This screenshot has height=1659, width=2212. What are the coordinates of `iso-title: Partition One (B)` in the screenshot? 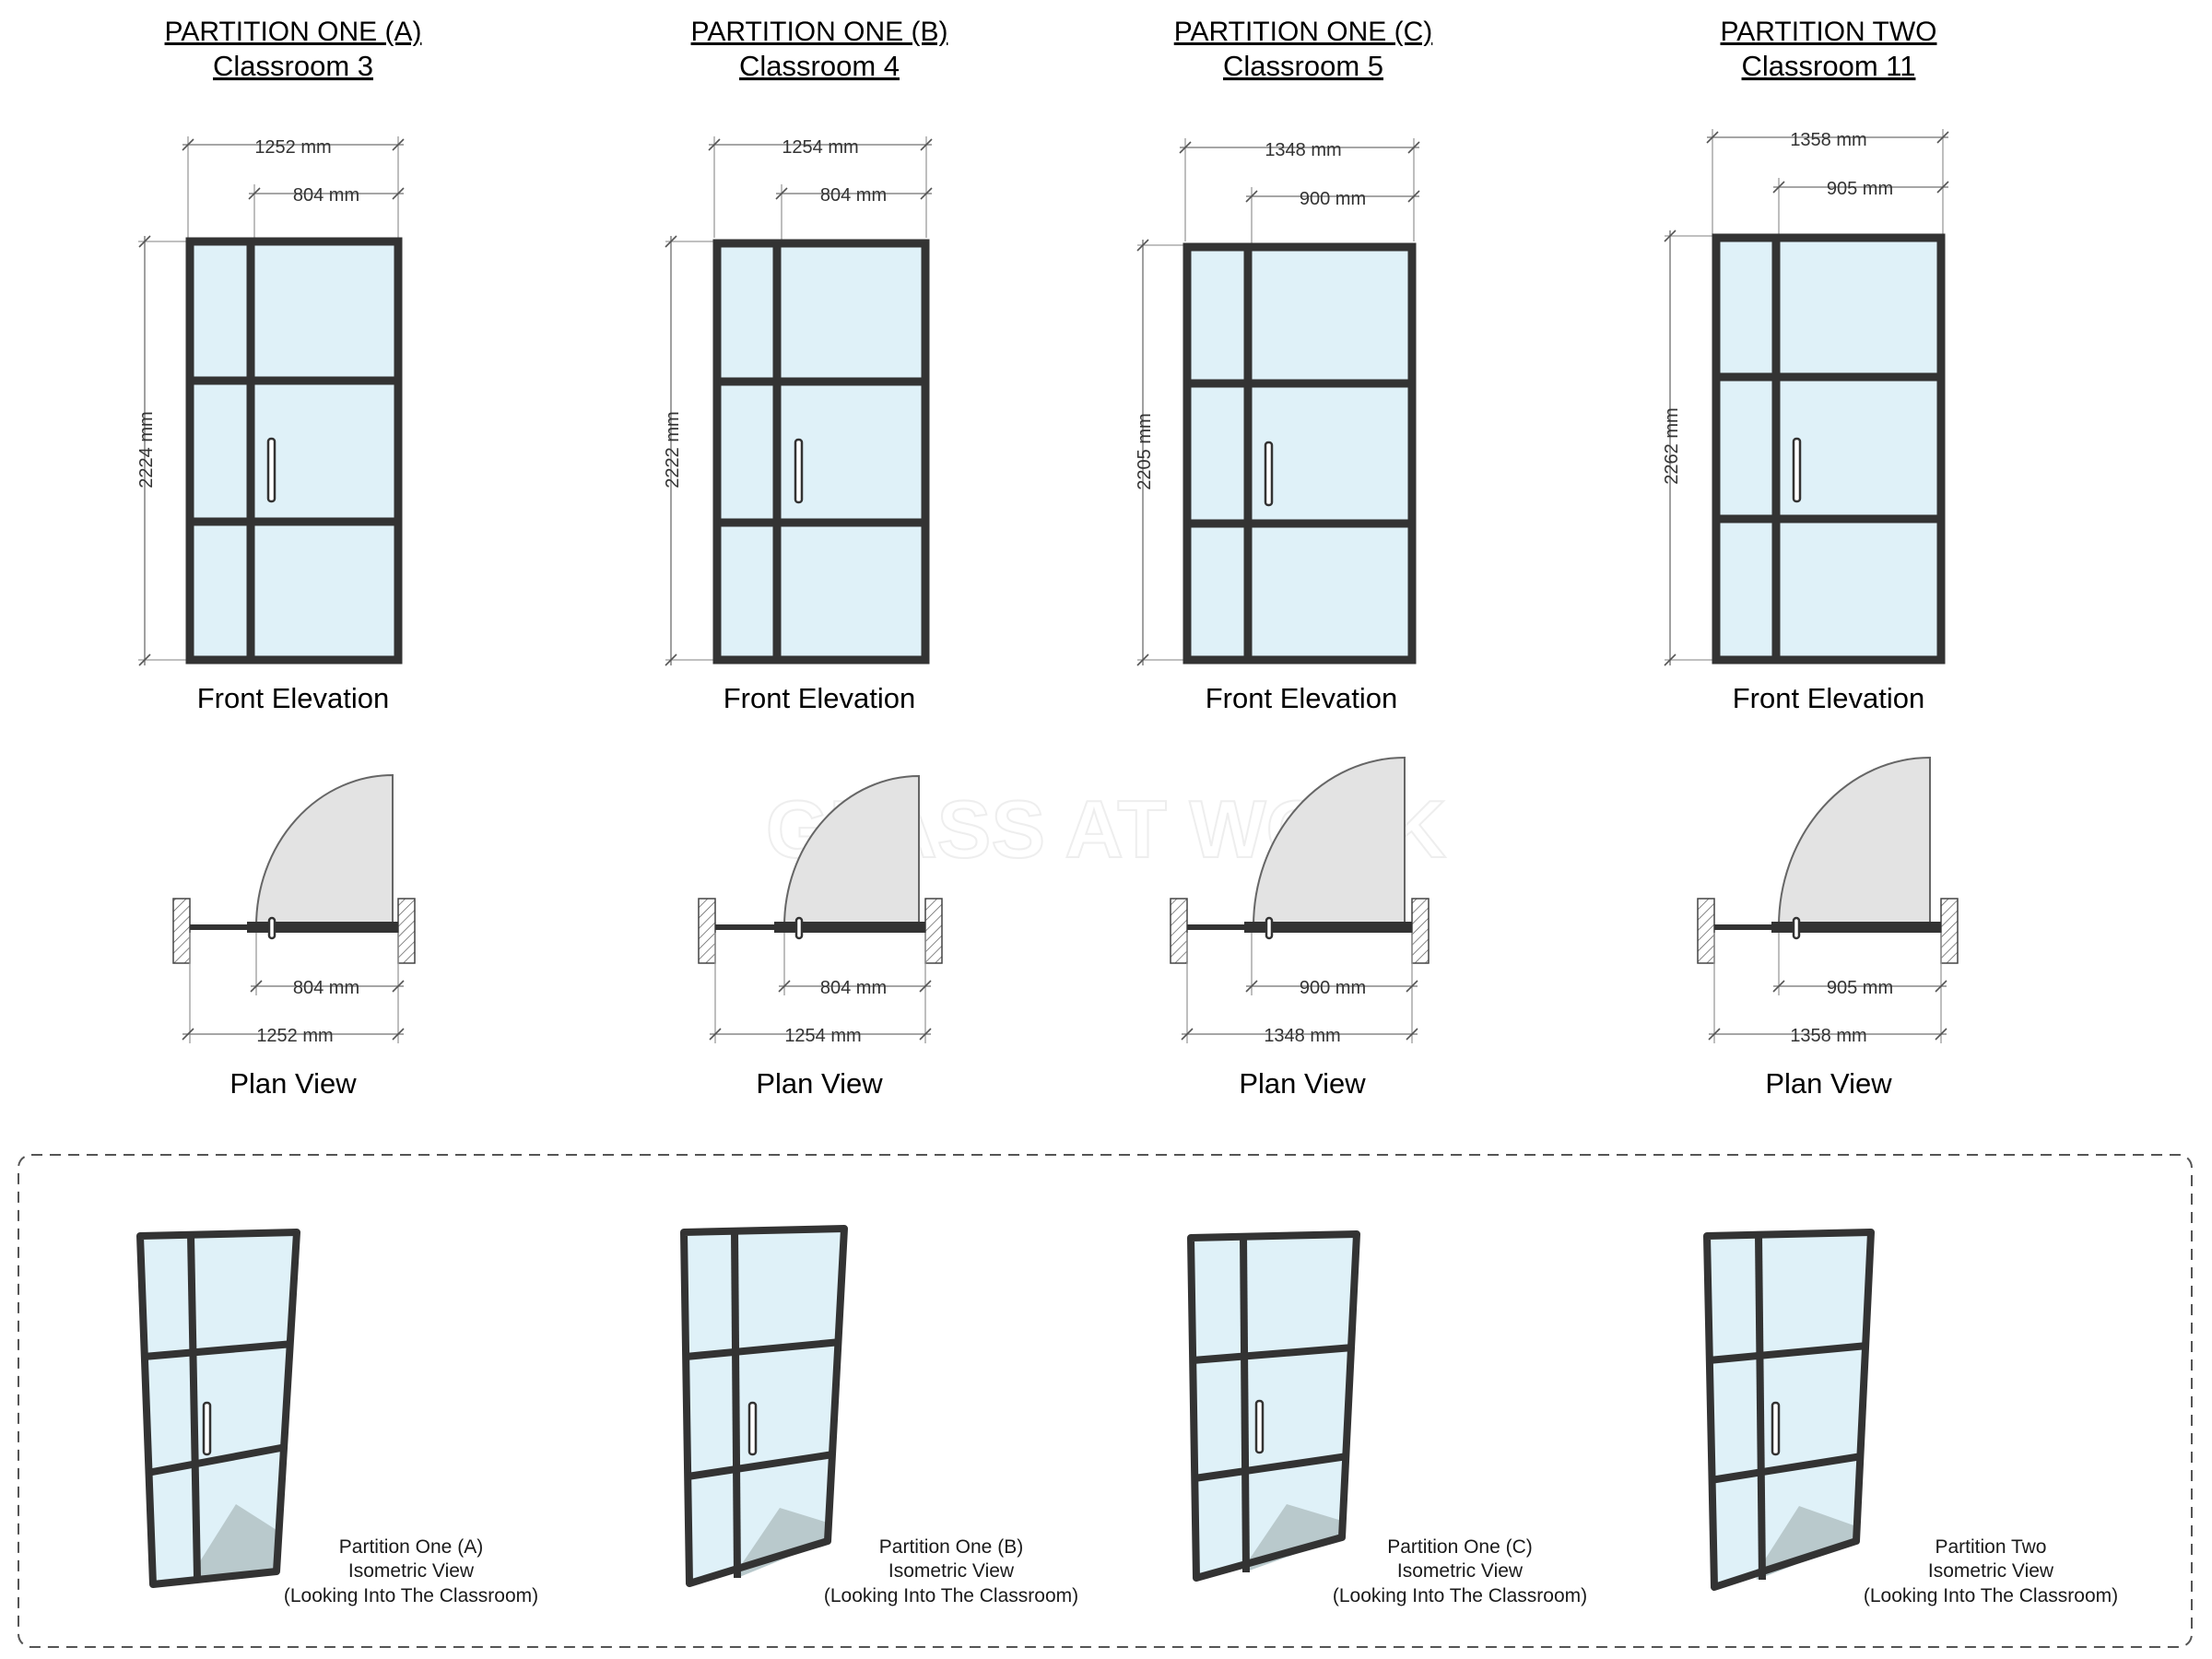 It's located at (951, 1547).